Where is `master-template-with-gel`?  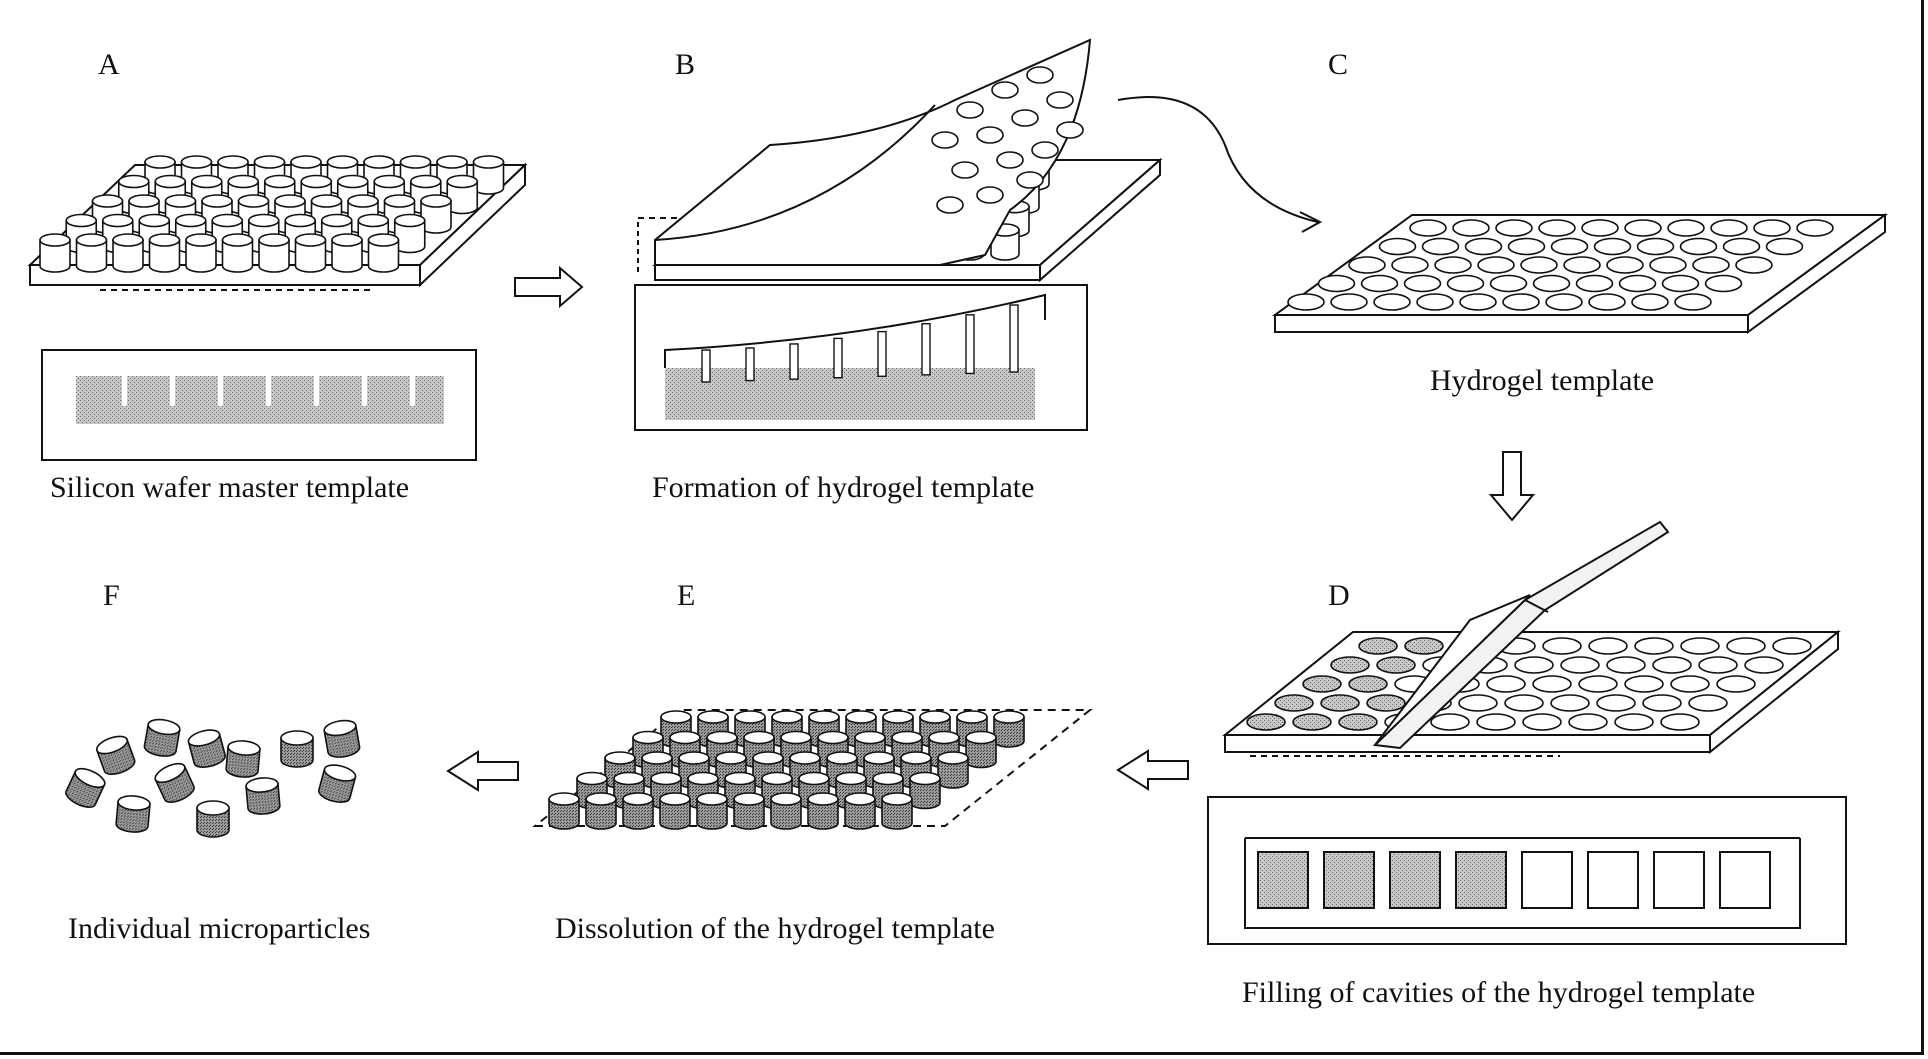
master-template-with-gel is located at coordinates (899, 160).